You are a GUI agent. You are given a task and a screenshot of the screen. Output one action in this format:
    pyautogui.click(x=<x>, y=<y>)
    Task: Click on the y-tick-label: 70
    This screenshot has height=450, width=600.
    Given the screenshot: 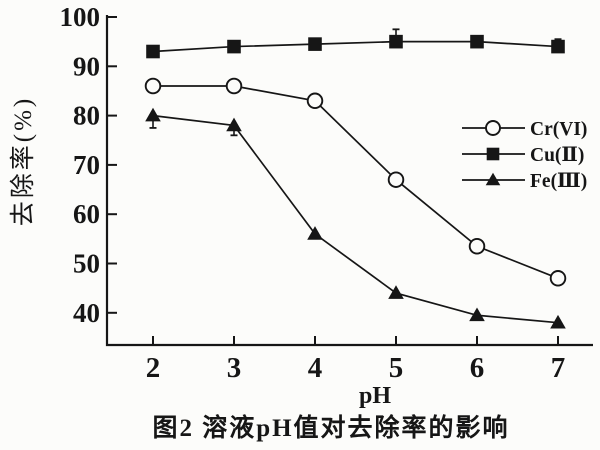 What is the action you would take?
    pyautogui.click(x=86, y=165)
    